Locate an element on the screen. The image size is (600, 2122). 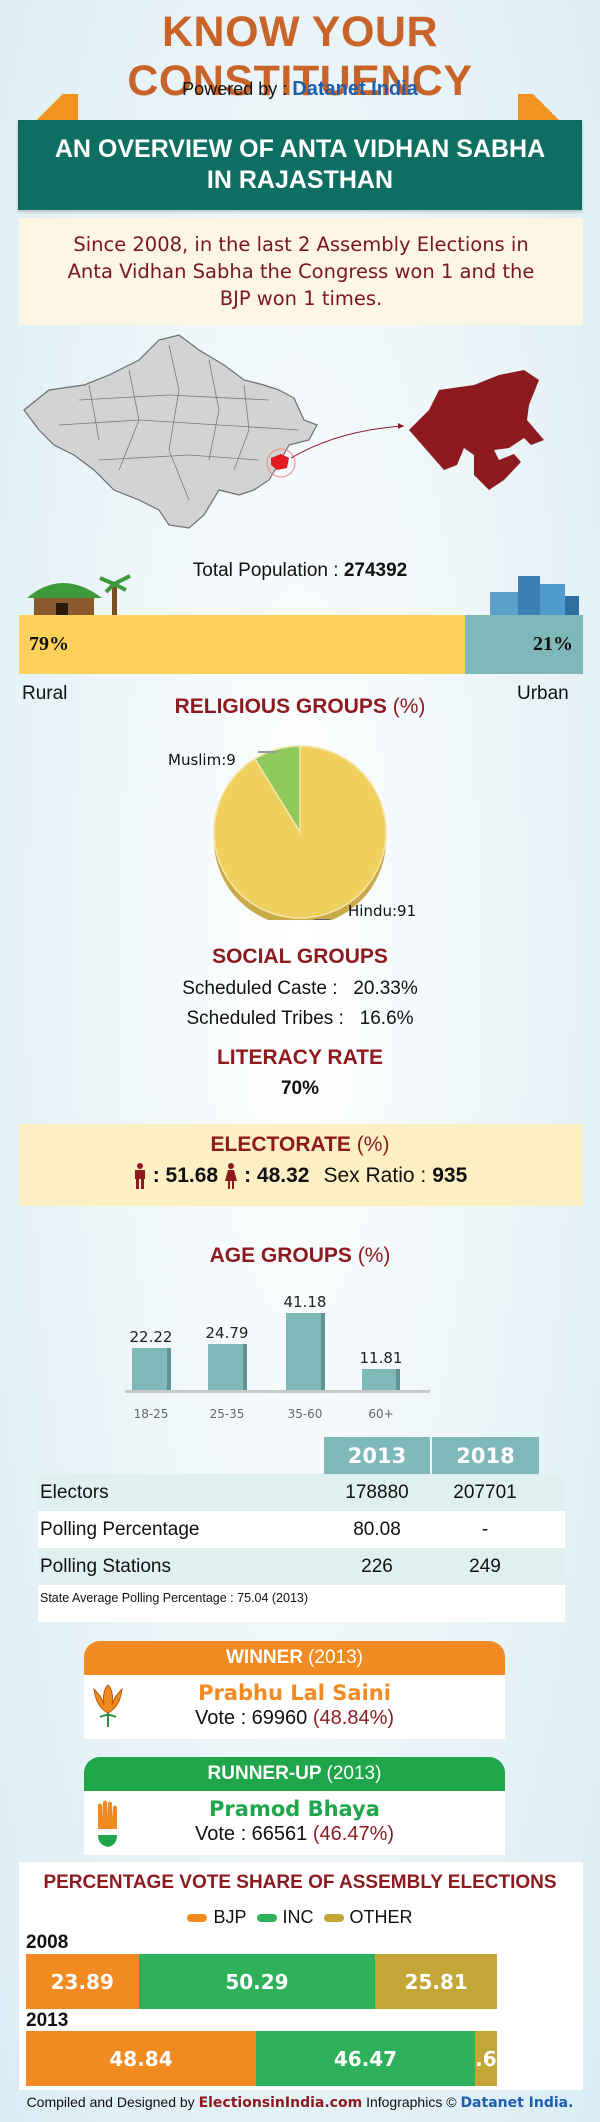
vote-share-bar-2008: 23.89 50.29 25.81 is located at coordinates (261, 1981).